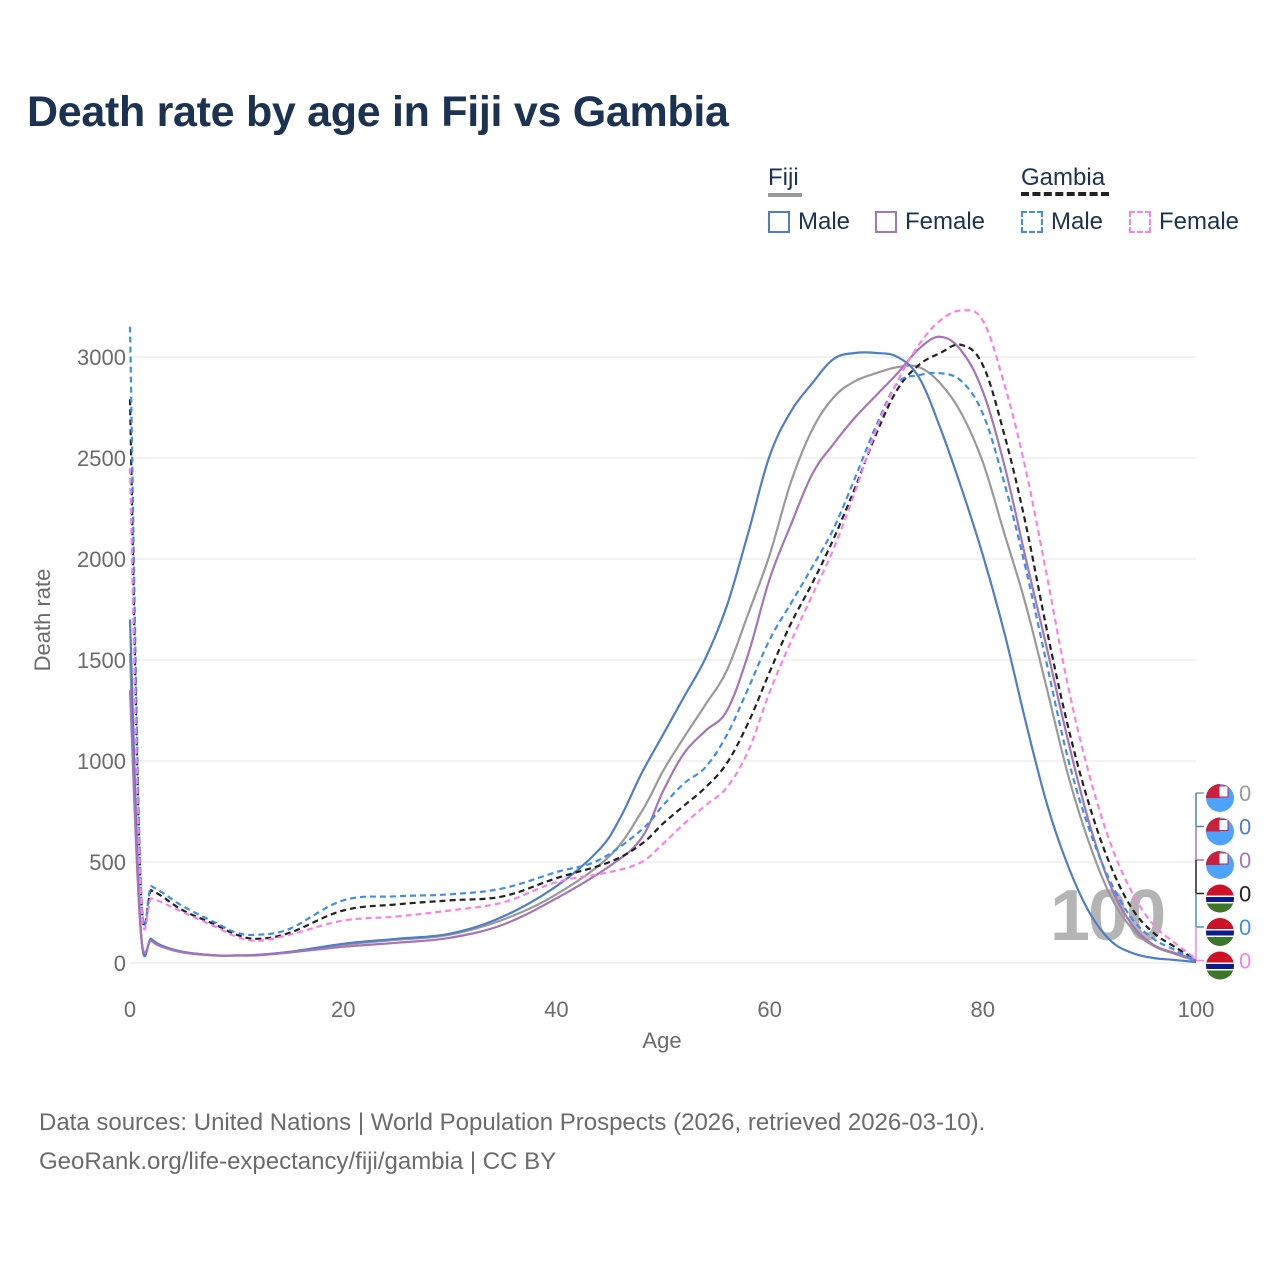 The width and height of the screenshot is (1280, 1280). Describe the element at coordinates (785, 195) in the screenshot. I see `legend-group-fiji-line` at that location.